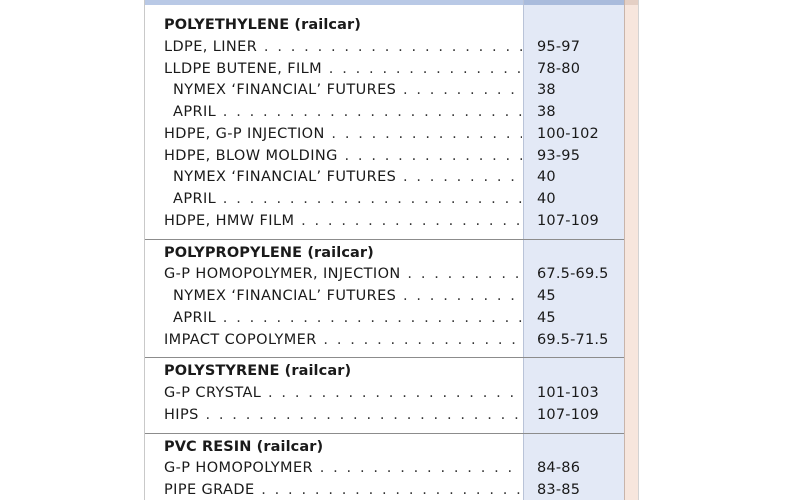  What do you see at coordinates (240, 339) in the screenshot?
I see `product-name: IMPACT COPOLYMER` at bounding box center [240, 339].